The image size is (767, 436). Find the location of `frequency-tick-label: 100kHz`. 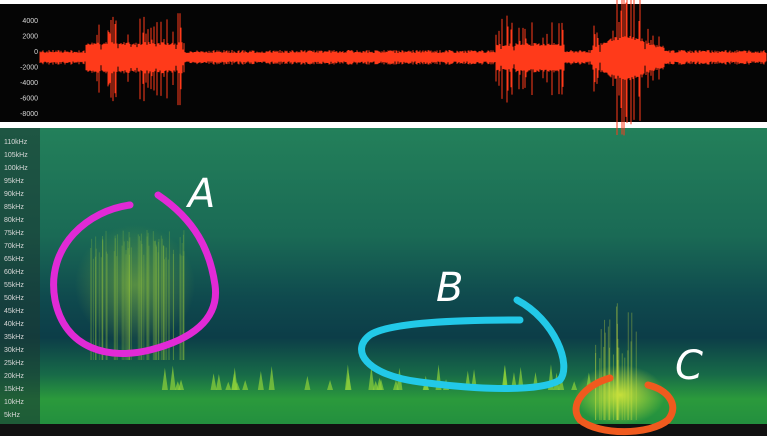

frequency-tick-label: 100kHz is located at coordinates (16, 168).